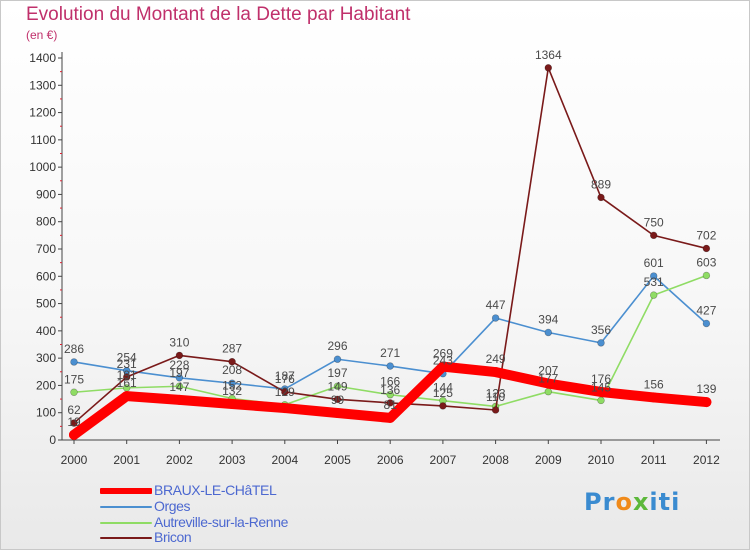 This screenshot has height=550, width=750. I want to click on data-label: 356, so click(601, 330).